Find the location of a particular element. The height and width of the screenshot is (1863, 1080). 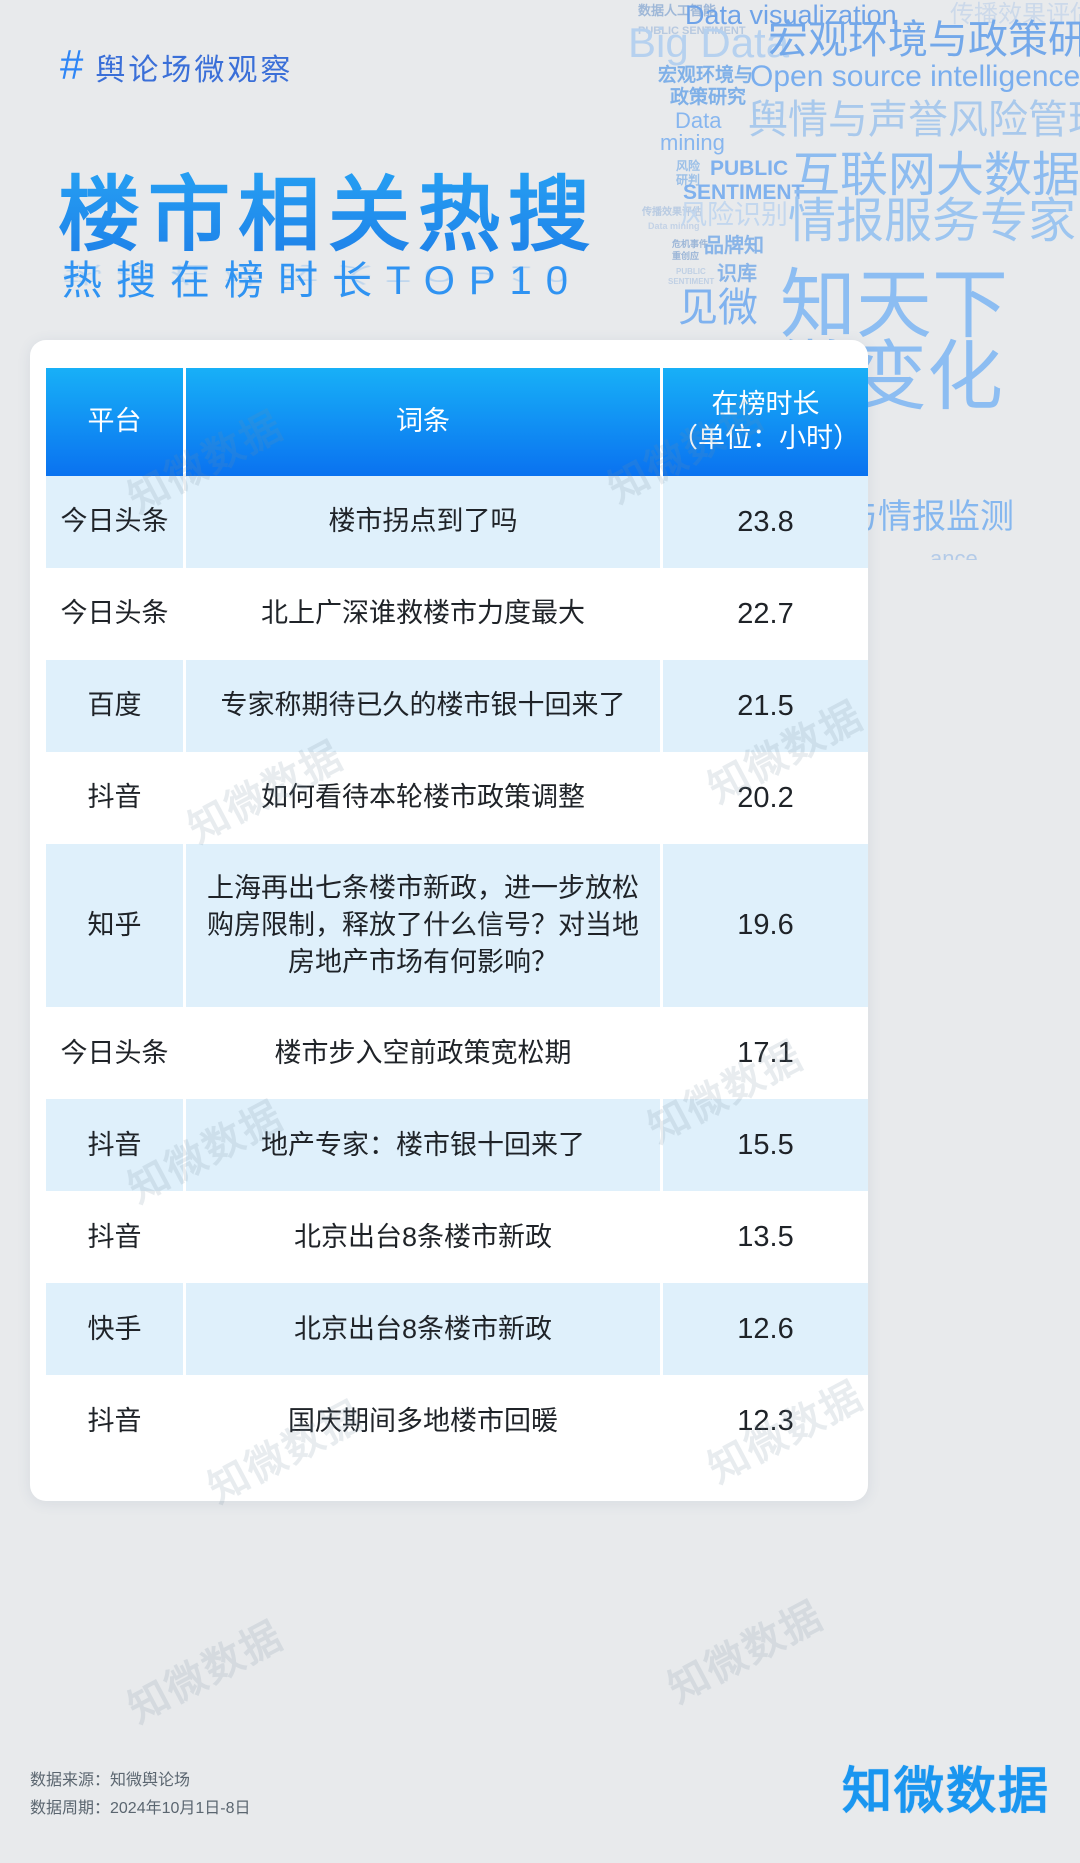

cell-platform: 快手 is located at coordinates (116, 1329).